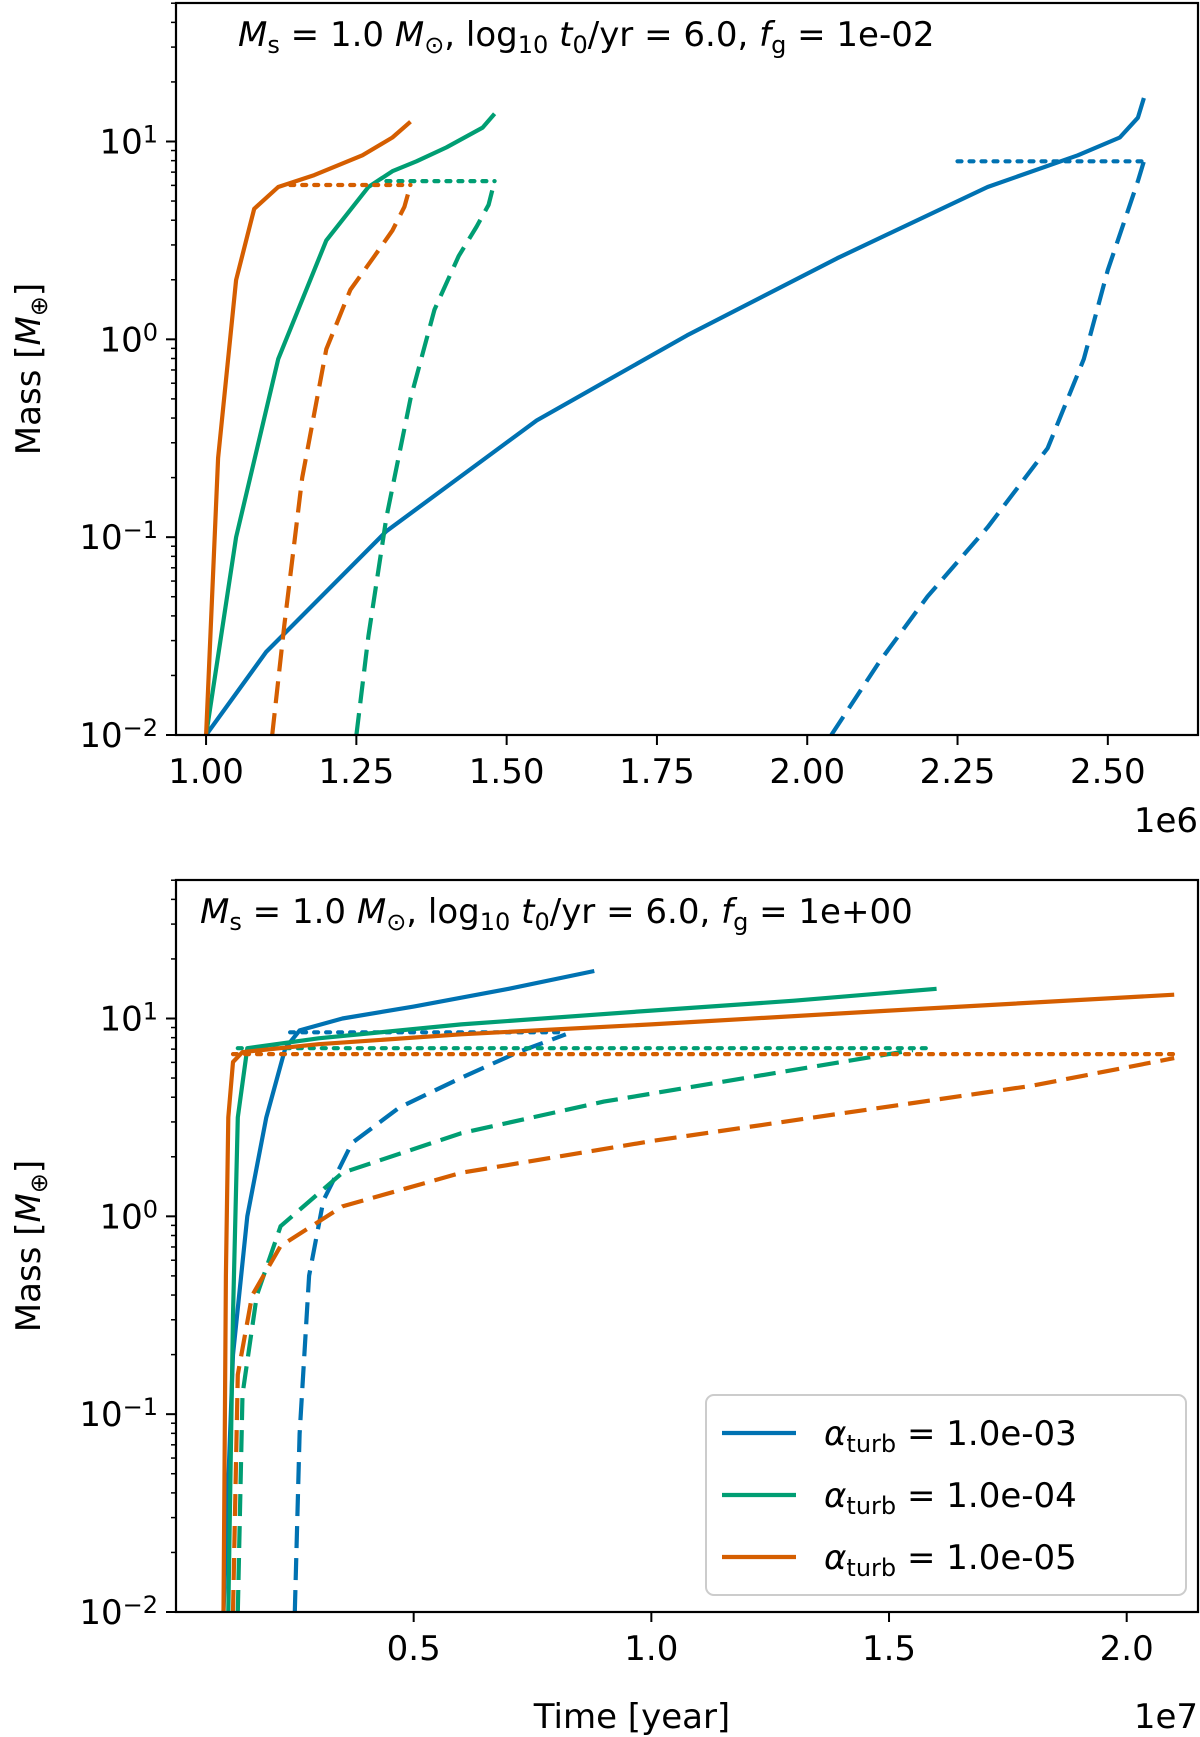  I want to click on legend-label: αturb = 1.0e-04, so click(950, 1498).